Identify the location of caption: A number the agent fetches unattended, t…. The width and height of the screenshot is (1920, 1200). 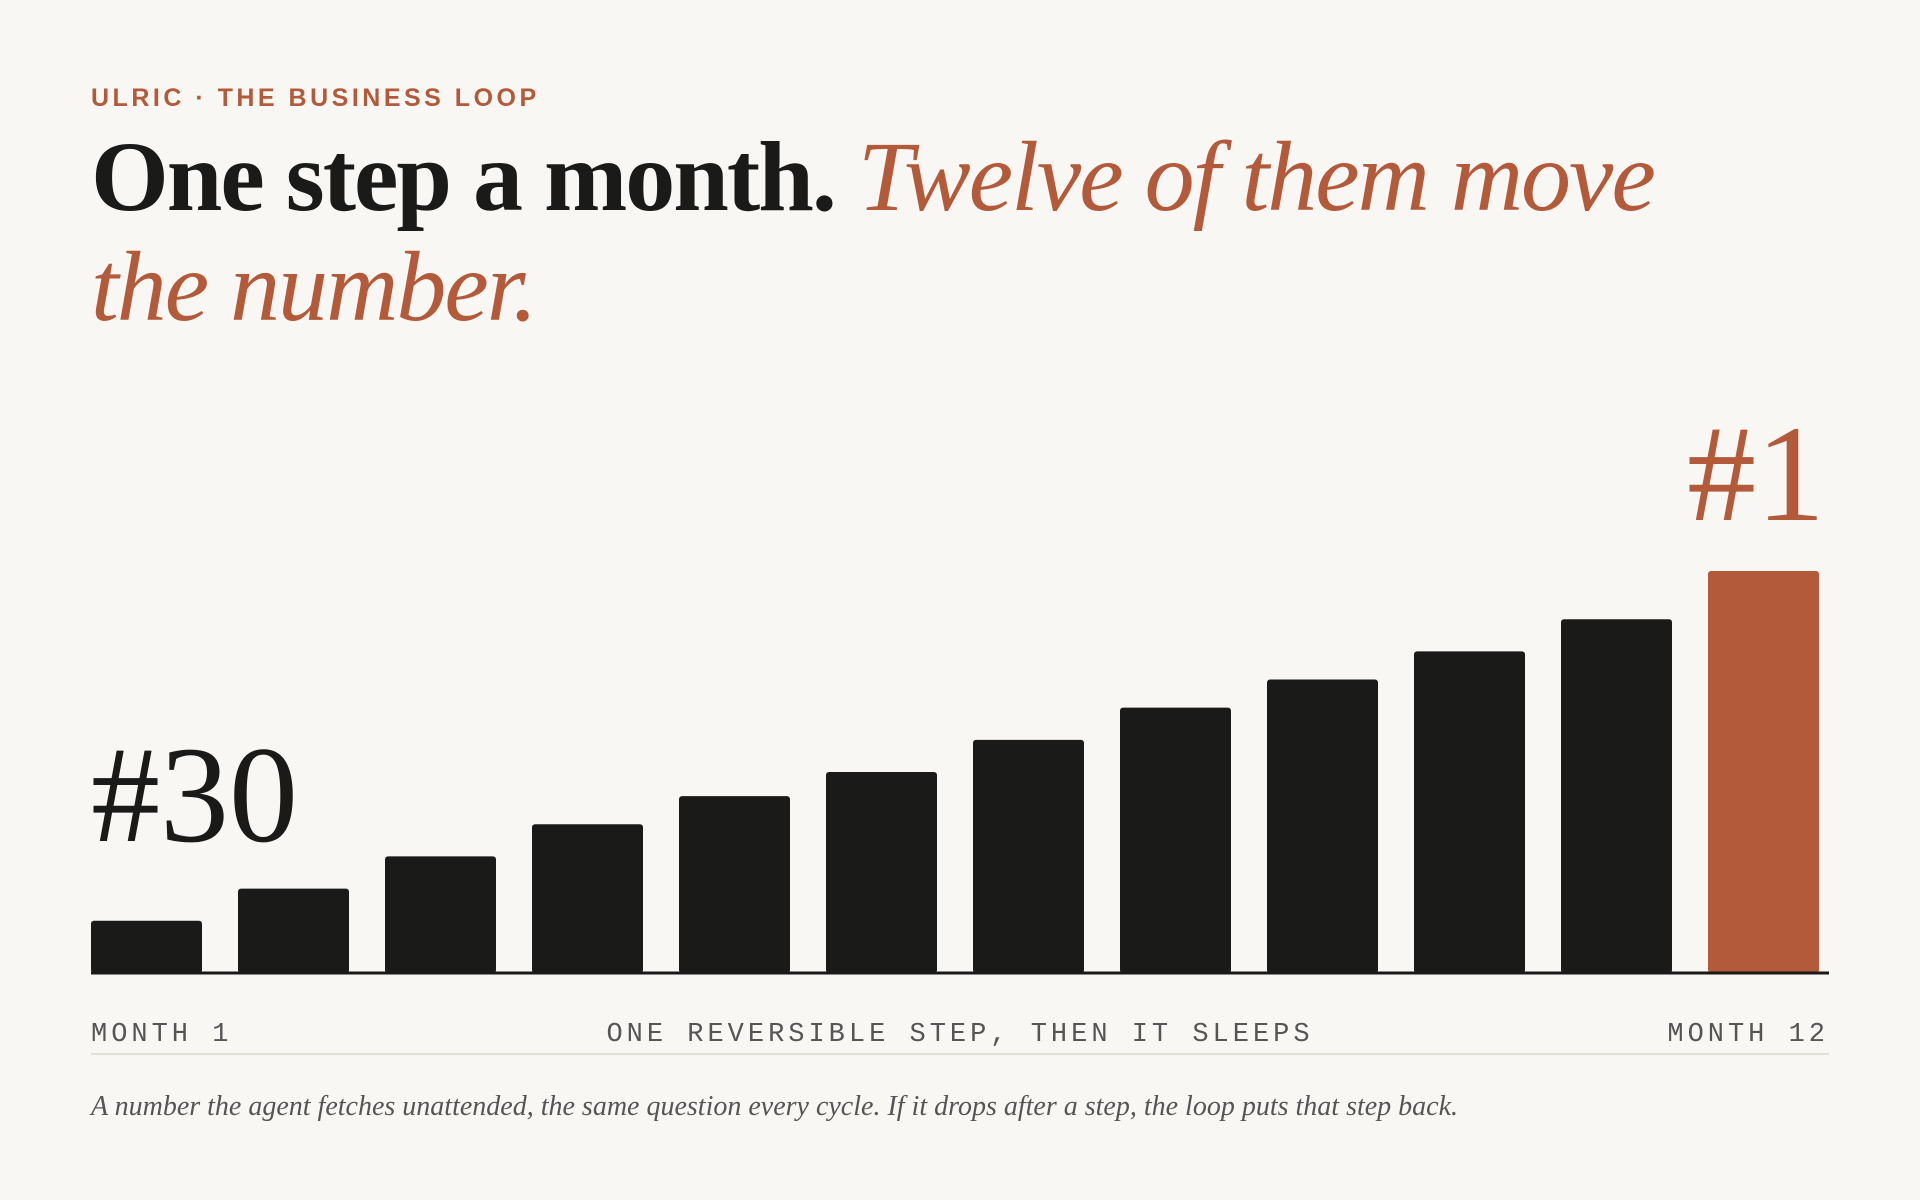
(773, 1106).